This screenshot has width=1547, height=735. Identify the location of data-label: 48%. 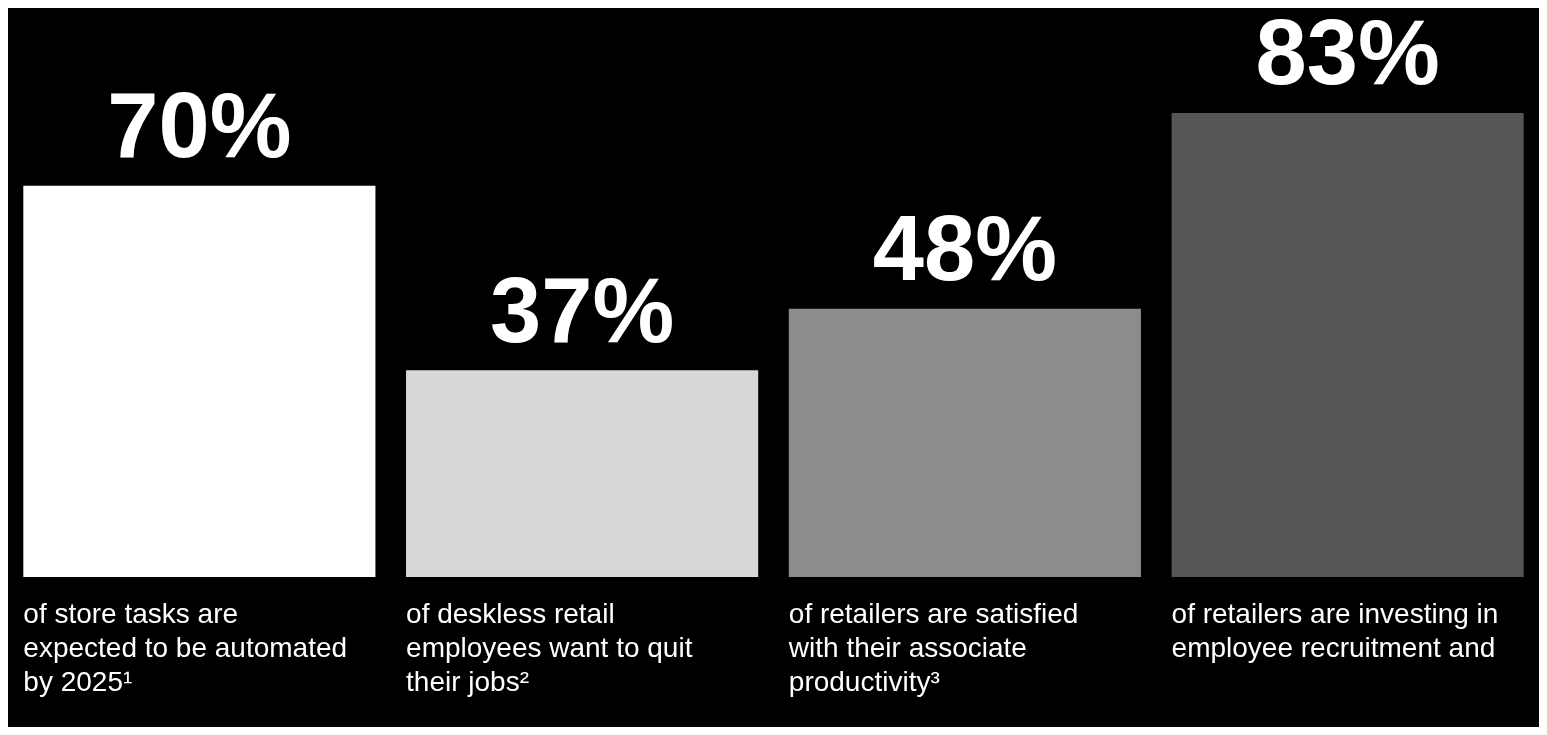
(964, 248).